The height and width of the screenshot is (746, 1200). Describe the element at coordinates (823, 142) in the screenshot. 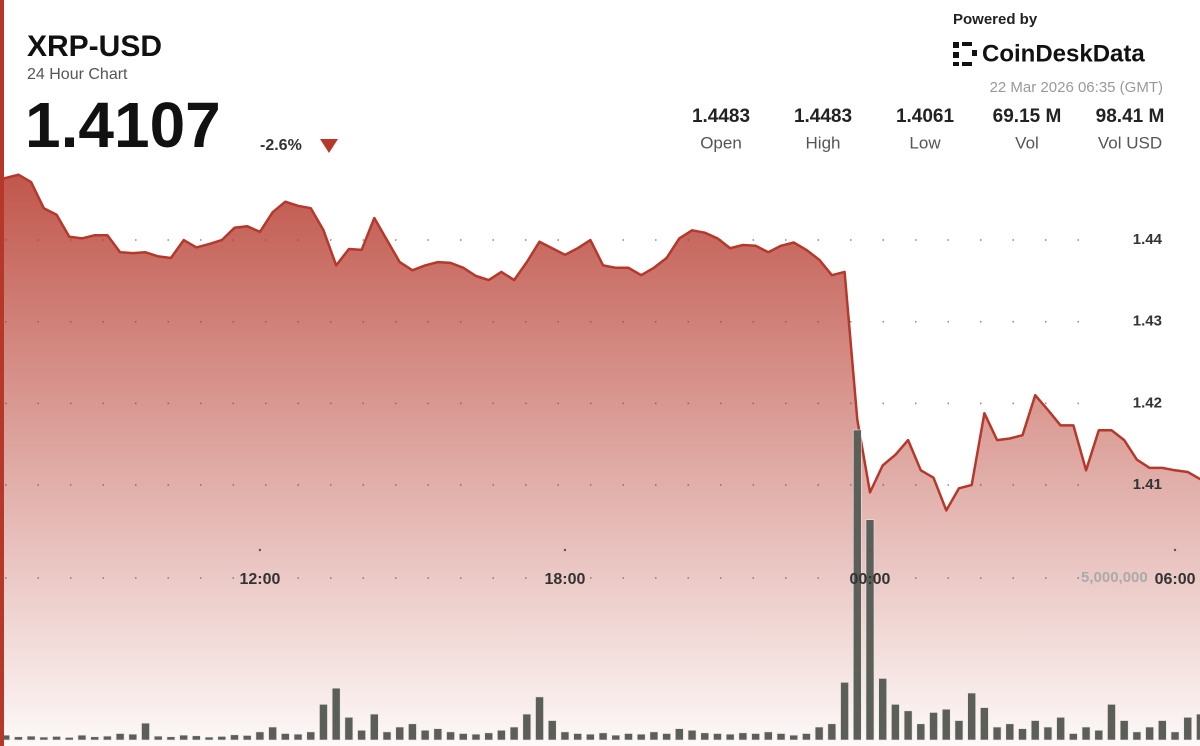

I see `stat-label: High` at that location.